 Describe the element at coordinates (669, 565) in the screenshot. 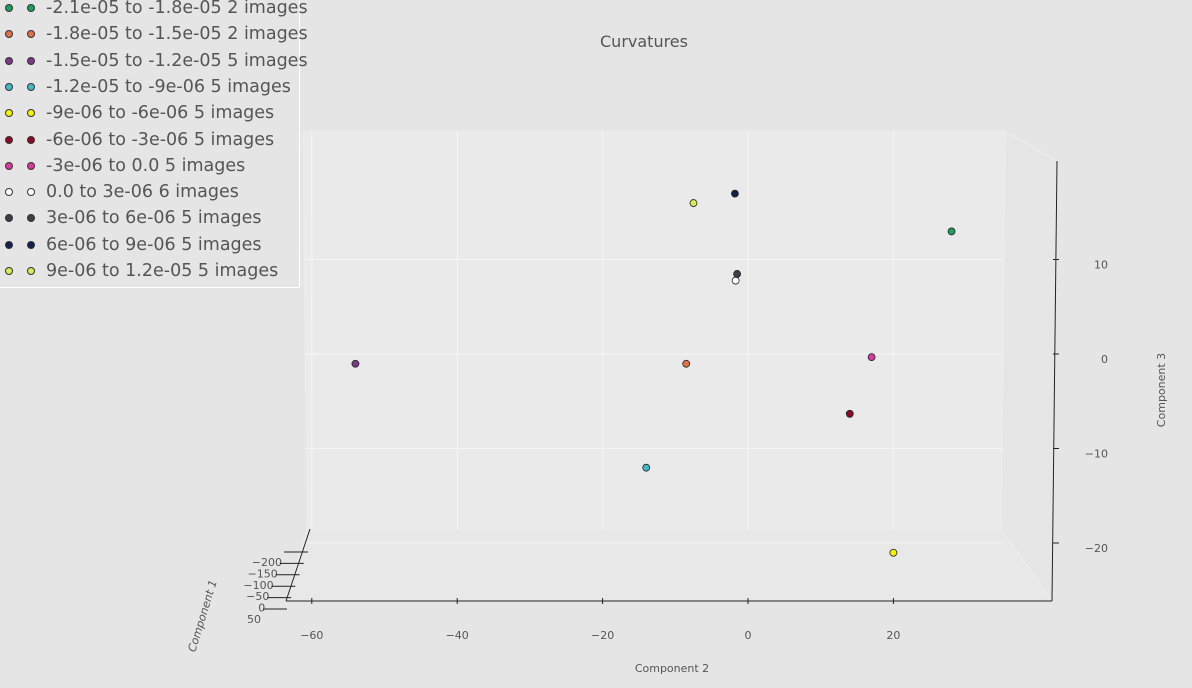

I see `floor-pane` at that location.